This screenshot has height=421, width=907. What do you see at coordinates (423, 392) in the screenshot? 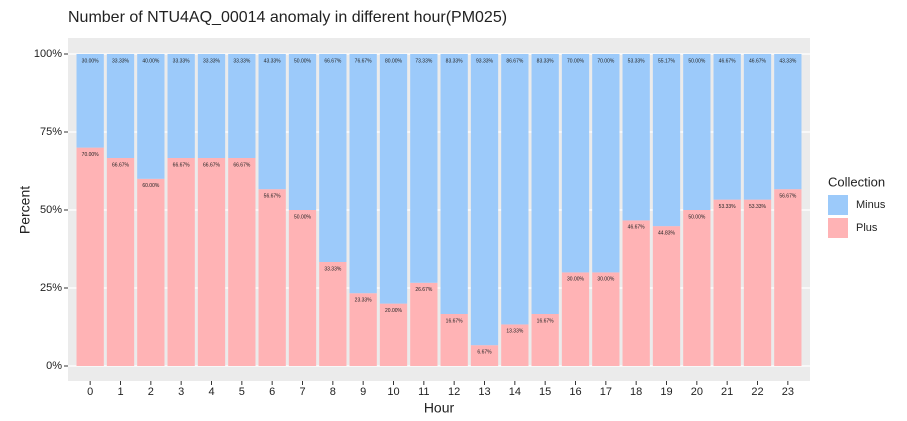
I see `x-tick-label: 11` at bounding box center [423, 392].